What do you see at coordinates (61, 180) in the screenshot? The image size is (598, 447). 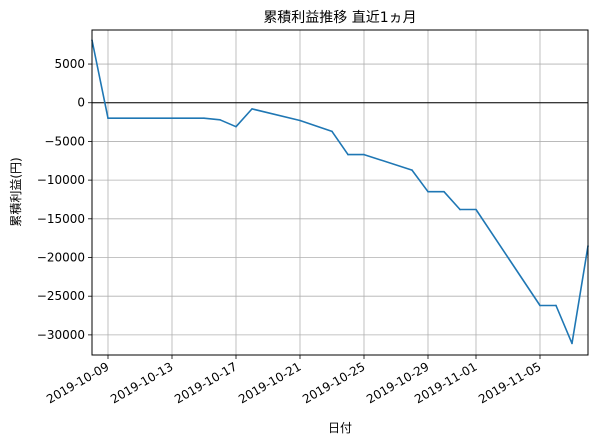 I see `y-tick-label: −10000` at bounding box center [61, 180].